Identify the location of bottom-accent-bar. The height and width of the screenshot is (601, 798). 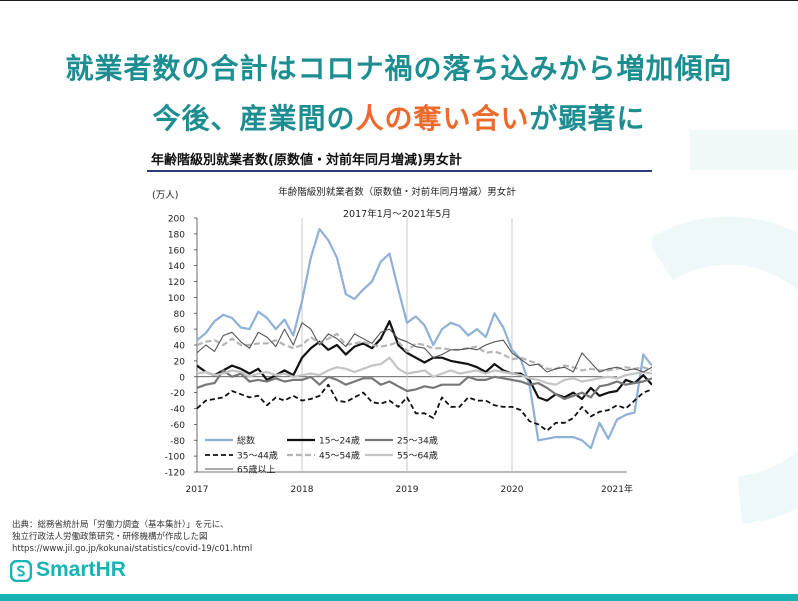
(399, 597).